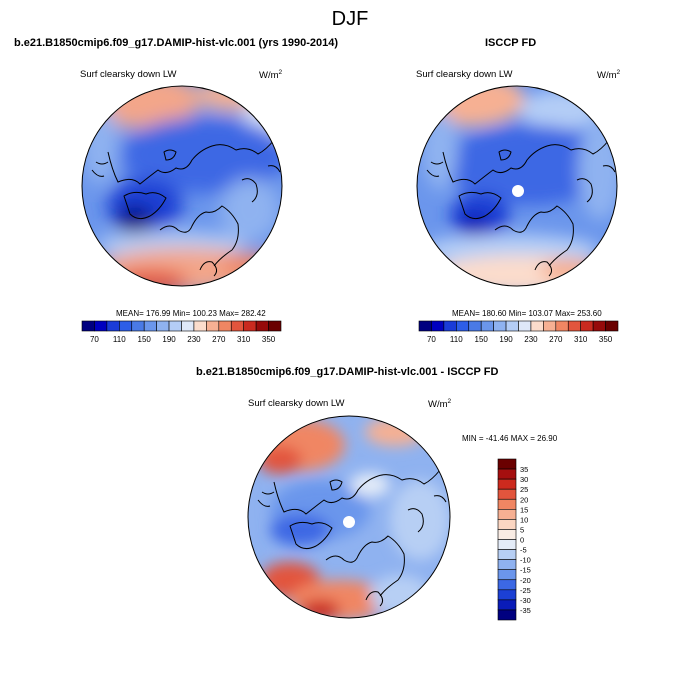 The width and height of the screenshot is (700, 700). Describe the element at coordinates (525, 560) in the screenshot. I see `panel3-colorbar-tick-label: -10` at that location.